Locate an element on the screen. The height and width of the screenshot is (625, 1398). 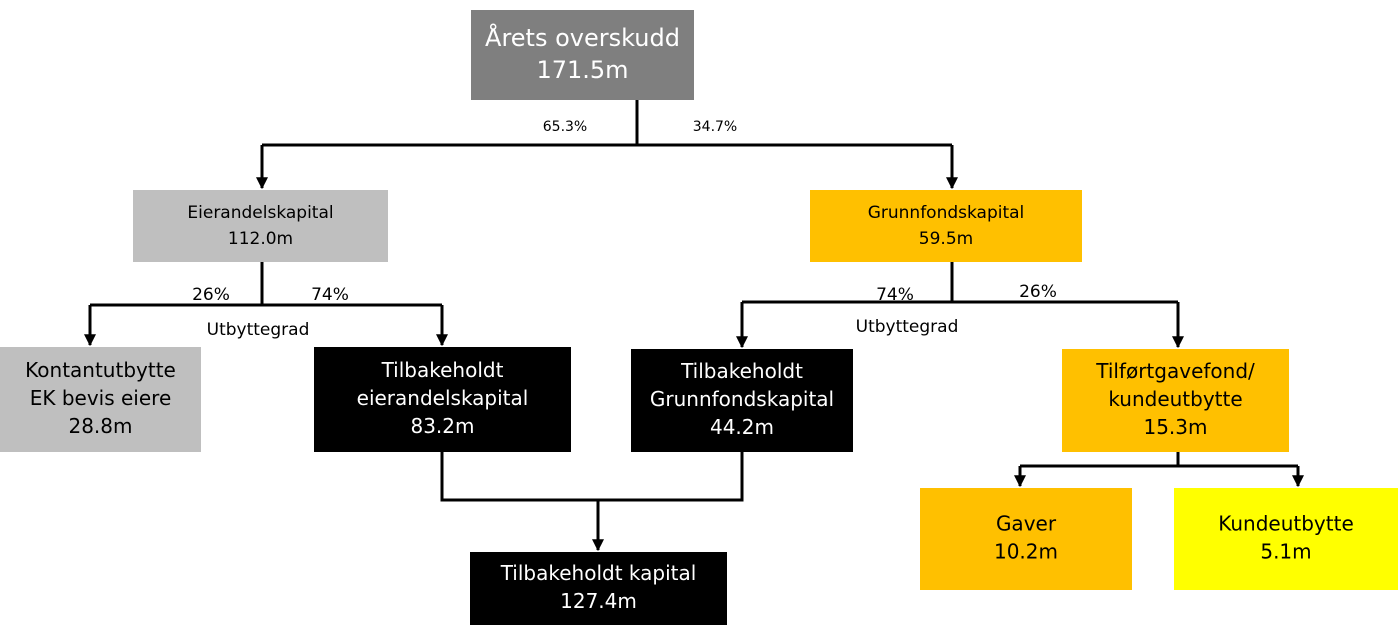
node-text: 171.5m is located at coordinates (582, 70).